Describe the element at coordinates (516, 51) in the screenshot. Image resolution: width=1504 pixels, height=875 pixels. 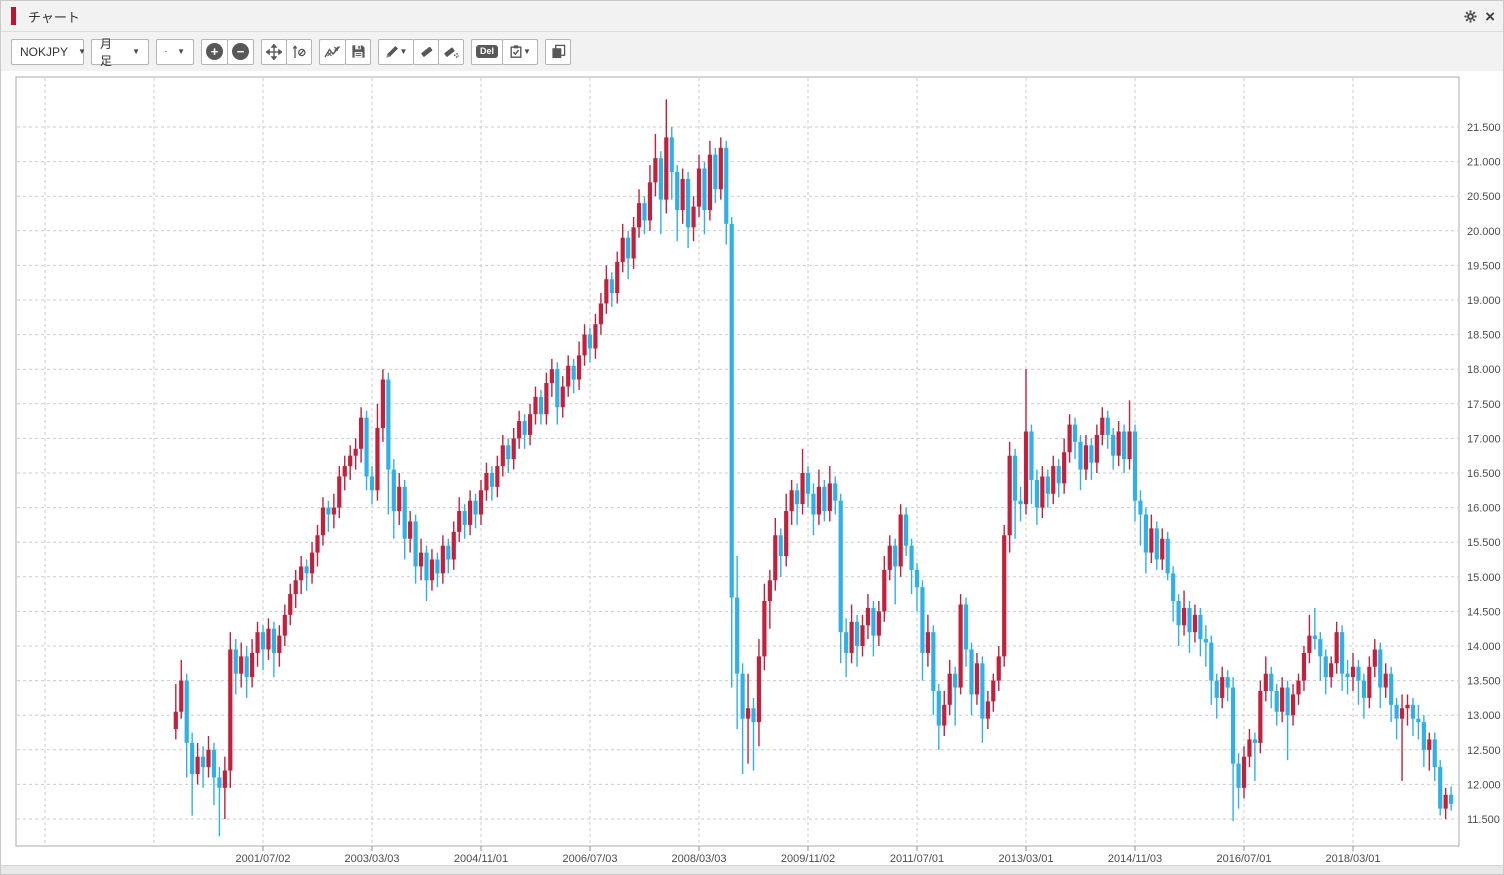
I see `clipboard-check-icon` at that location.